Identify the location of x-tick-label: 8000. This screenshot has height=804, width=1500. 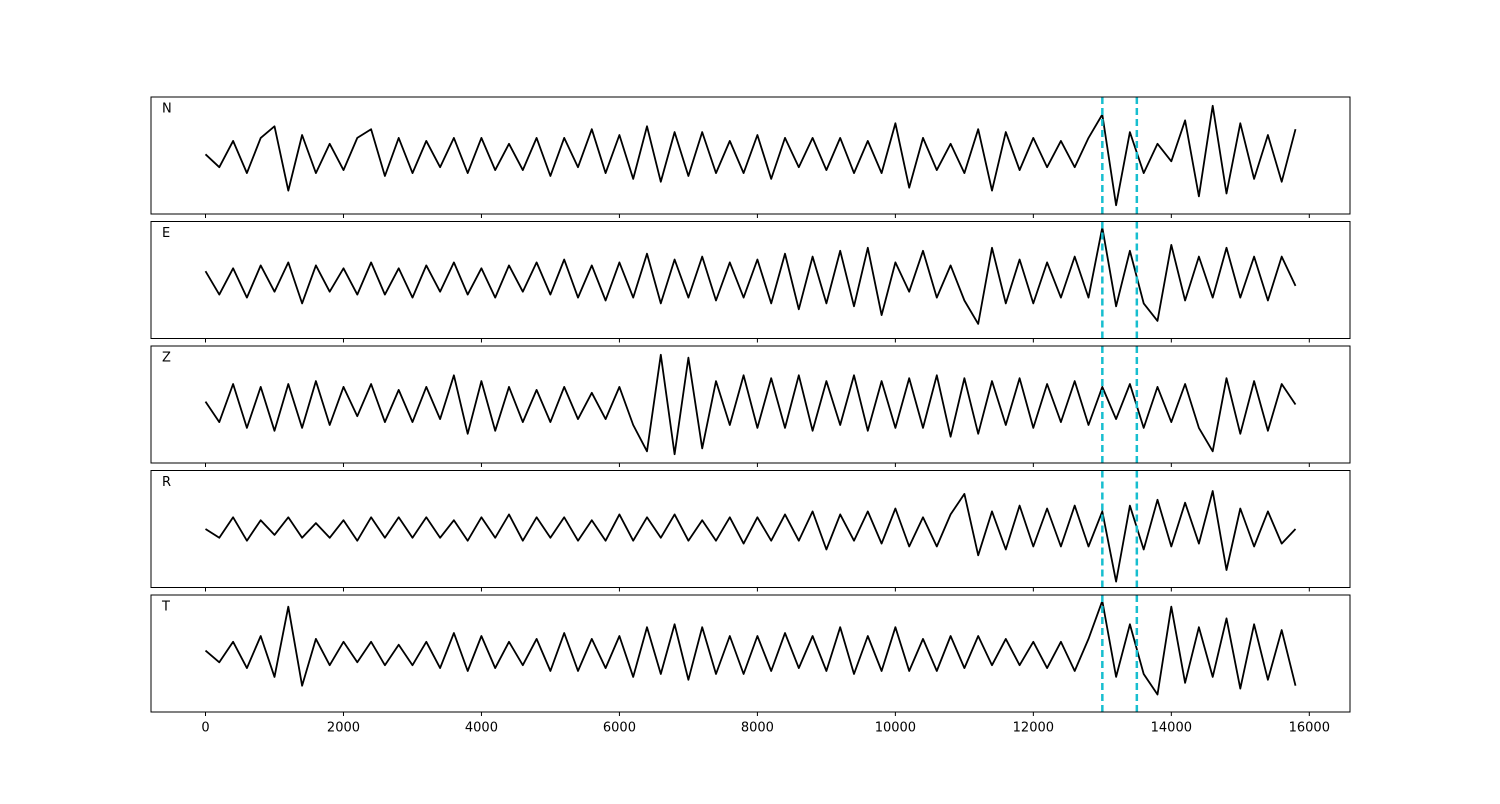
(757, 728).